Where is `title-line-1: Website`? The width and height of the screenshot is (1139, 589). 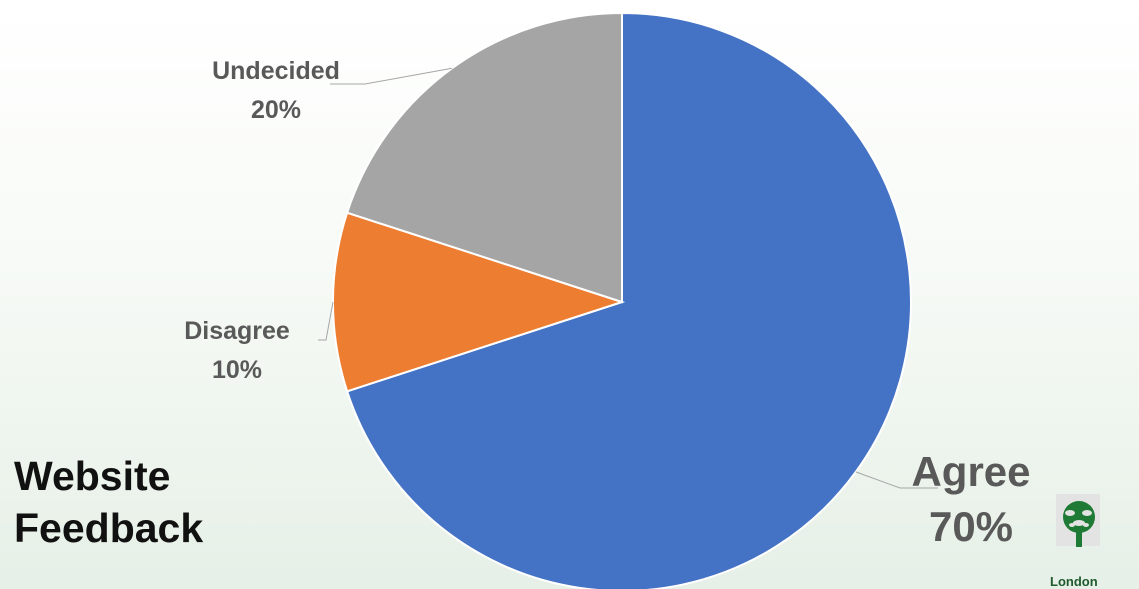 title-line-1: Website is located at coordinates (92, 476).